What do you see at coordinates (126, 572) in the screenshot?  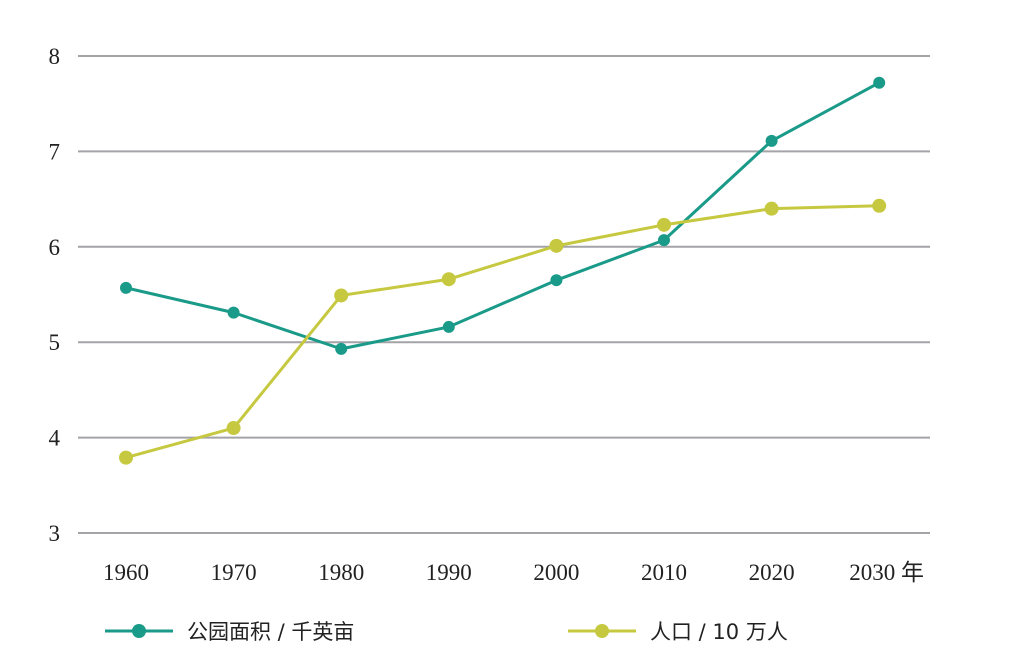 I see `x-tick-label: 1960` at bounding box center [126, 572].